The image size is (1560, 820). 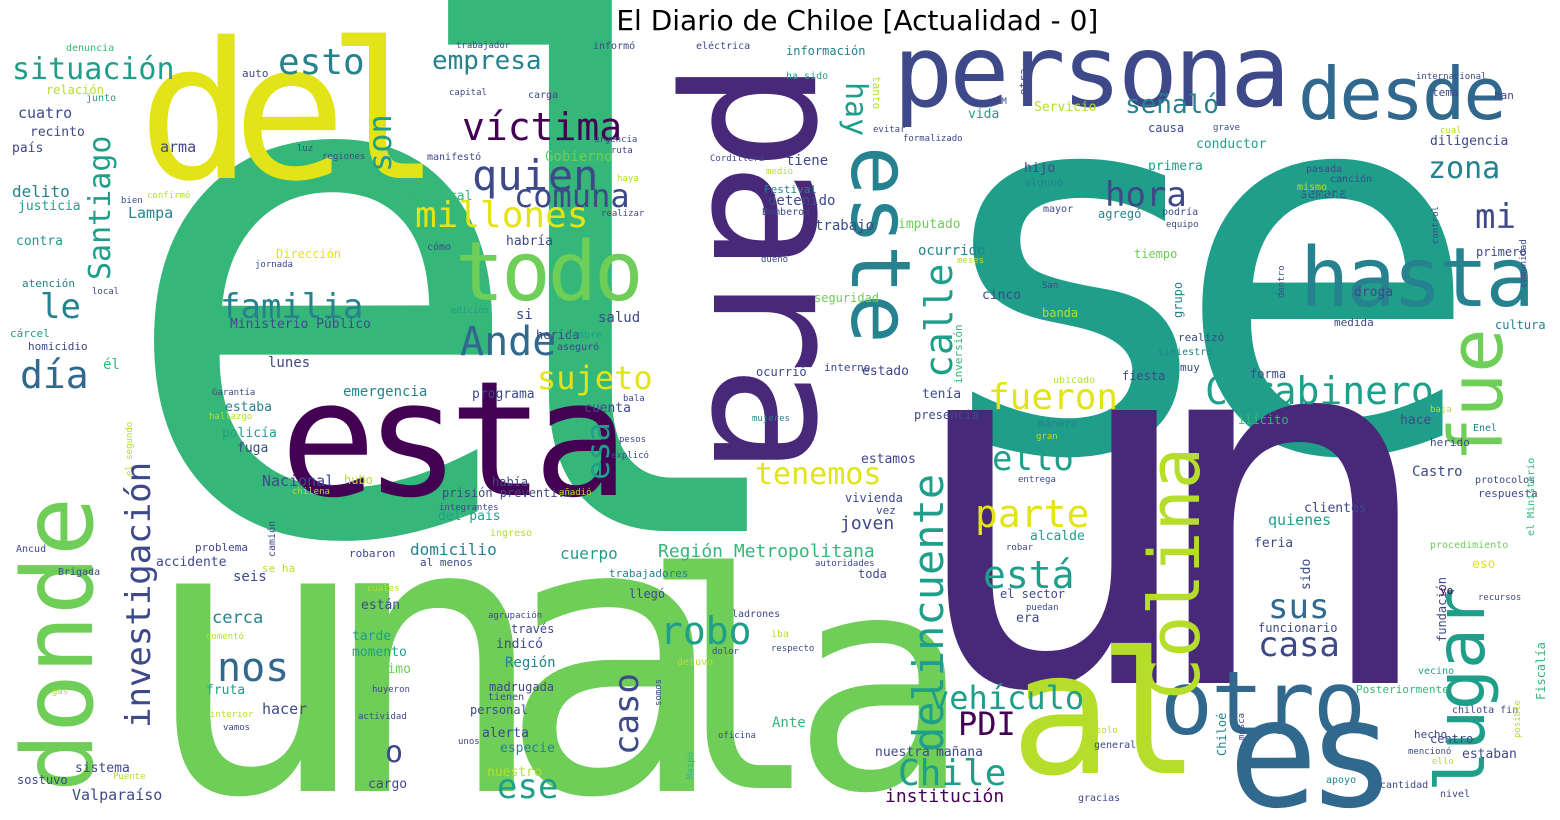 I want to click on cloud-word: detuvo, so click(x=695, y=662).